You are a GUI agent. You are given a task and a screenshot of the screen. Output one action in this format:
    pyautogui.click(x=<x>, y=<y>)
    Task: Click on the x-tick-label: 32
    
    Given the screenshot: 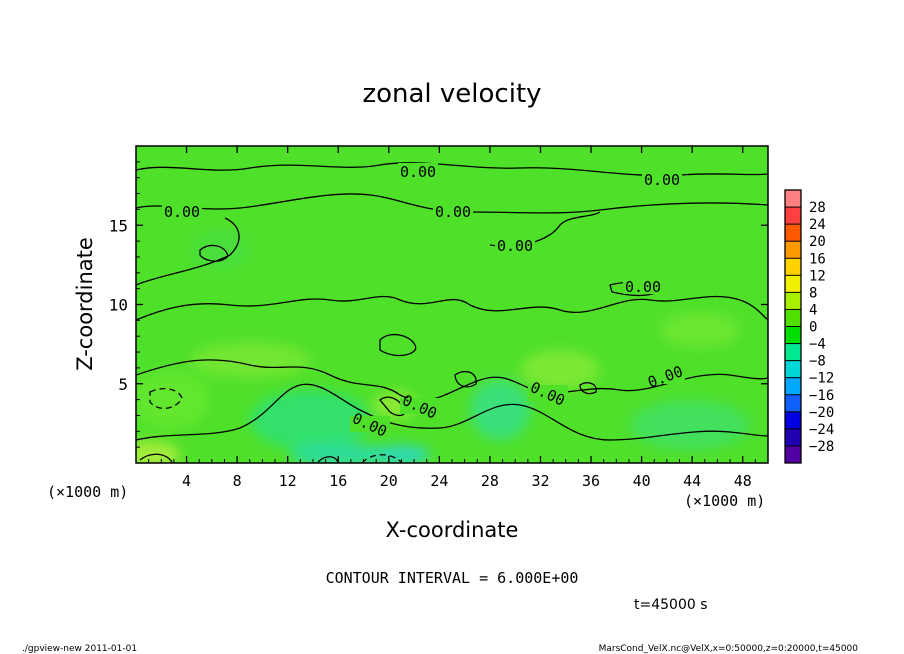 What is the action you would take?
    pyautogui.click(x=540, y=481)
    